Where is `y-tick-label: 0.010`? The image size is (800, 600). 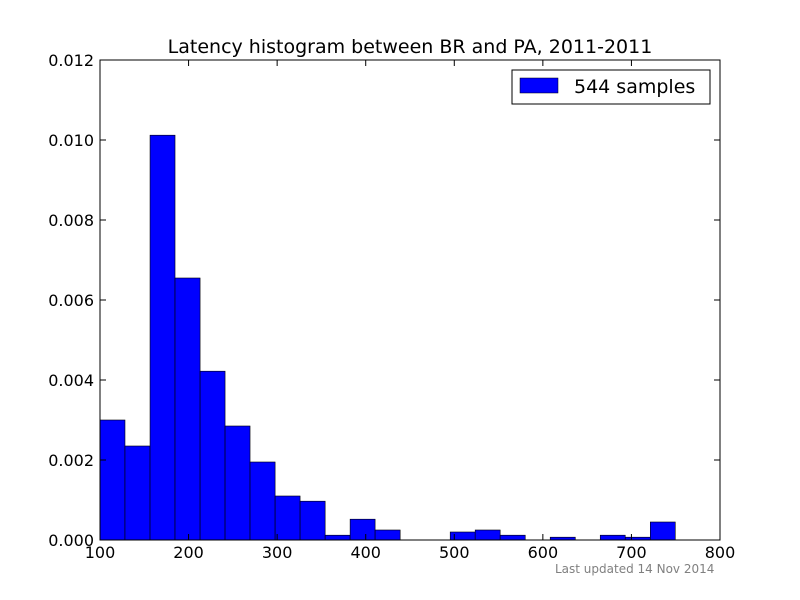
y-tick-label: 0.010 is located at coordinates (71, 140).